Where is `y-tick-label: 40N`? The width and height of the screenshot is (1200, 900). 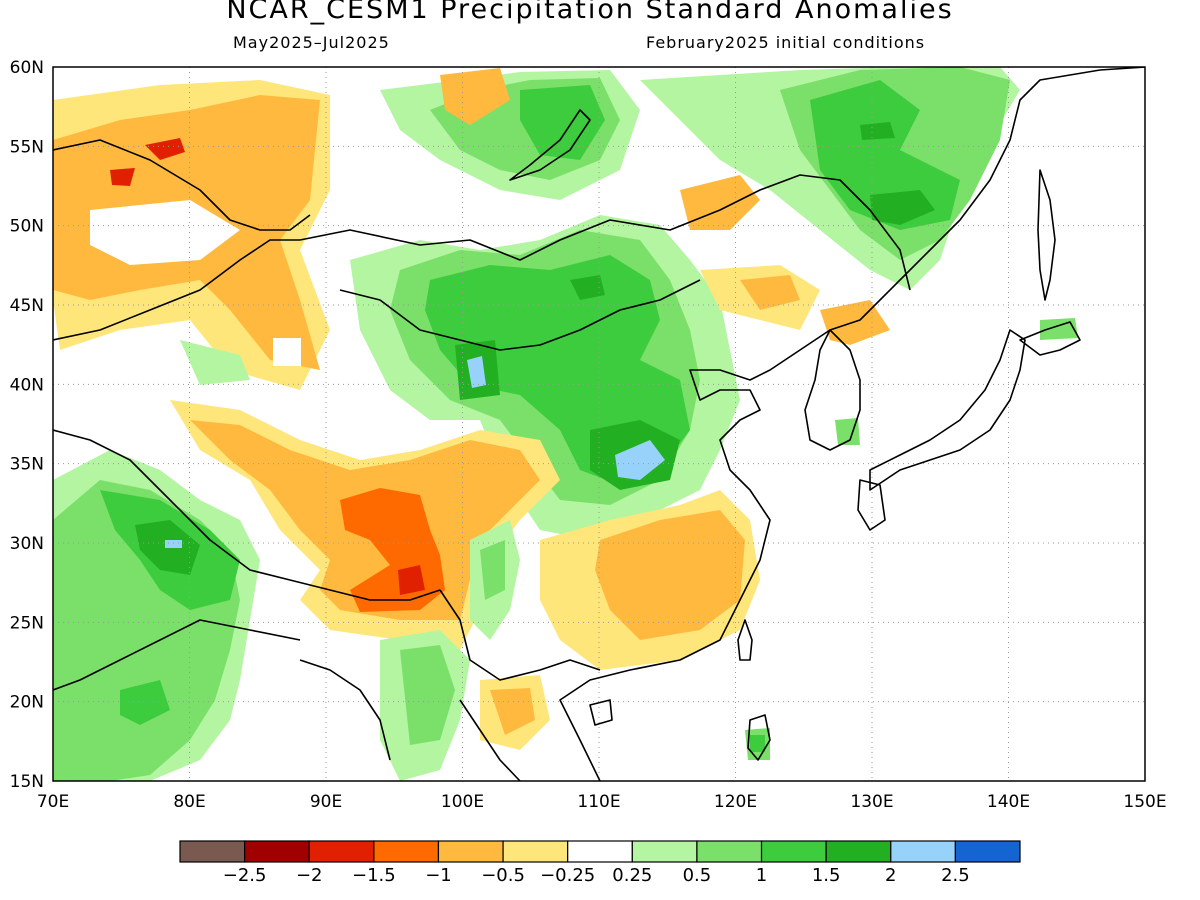
y-tick-label: 40N is located at coordinates (27, 385).